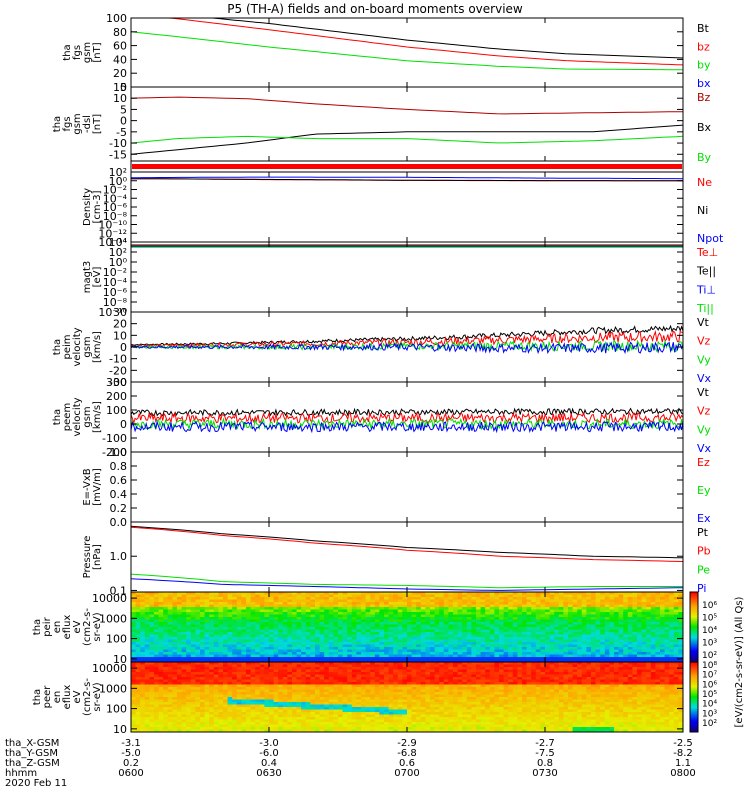  What do you see at coordinates (92, 487) in the screenshot?
I see `ylabel-efield: E=-VxB [mV/m]` at bounding box center [92, 487].